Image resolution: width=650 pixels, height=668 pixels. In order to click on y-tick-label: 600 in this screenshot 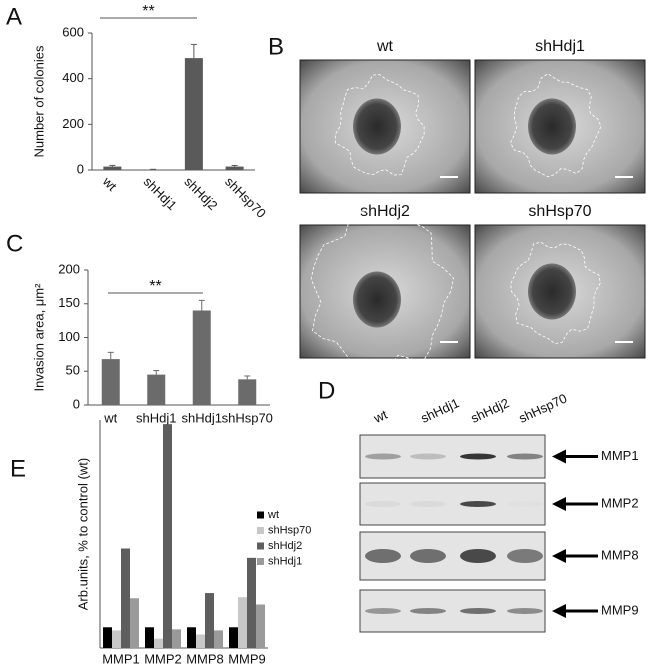, I will do `click(73, 31)`.